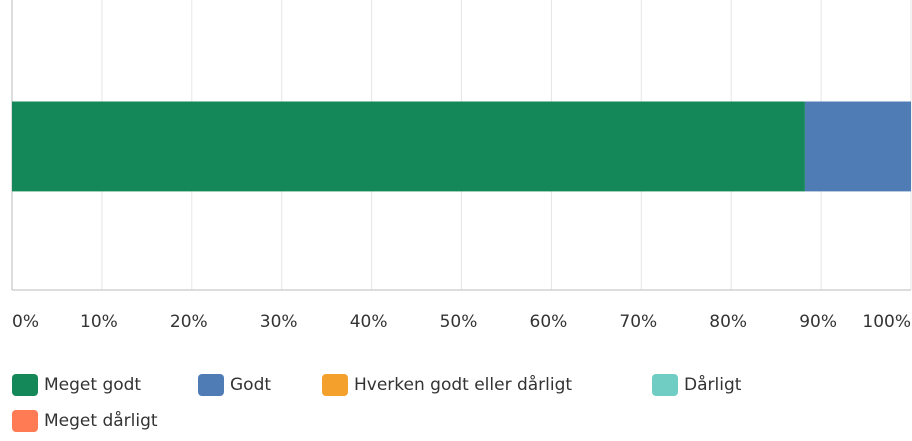 Image resolution: width=912 pixels, height=441 pixels. What do you see at coordinates (99, 322) in the screenshot?
I see `x-tick-label: 10%` at bounding box center [99, 322].